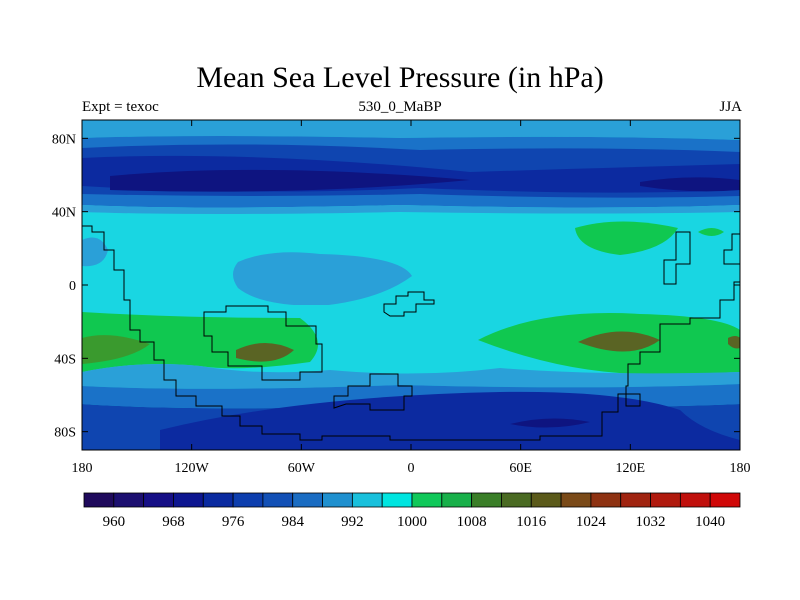 The image size is (800, 600). What do you see at coordinates (292, 522) in the screenshot?
I see `colorbar-label: 984` at bounding box center [292, 522].